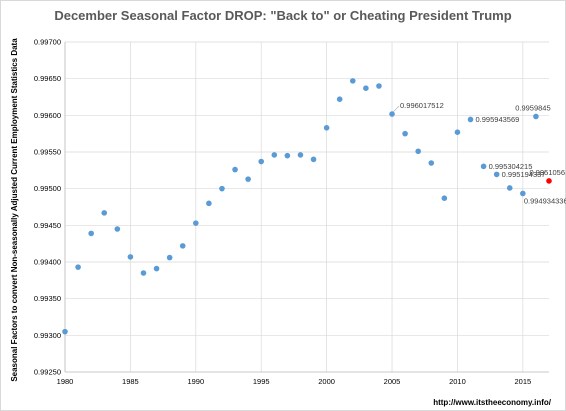 The image size is (566, 411). I want to click on y-tick-label: 0.99700, so click(47, 42).